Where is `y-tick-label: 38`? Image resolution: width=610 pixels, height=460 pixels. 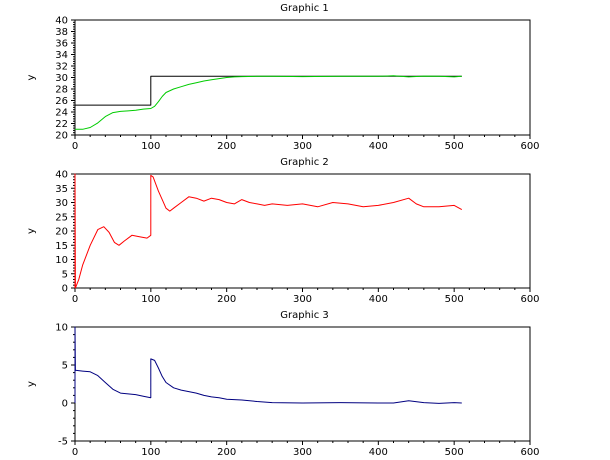 y-tick-label: 38 is located at coordinates (61, 32).